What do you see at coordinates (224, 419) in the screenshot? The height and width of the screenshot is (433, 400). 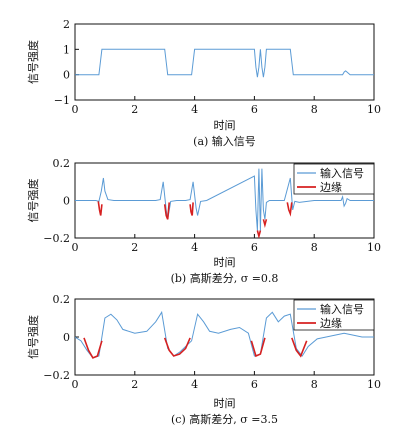 I see `panel-caption: (c) 高斯差分, σ =3.5` at bounding box center [224, 419].